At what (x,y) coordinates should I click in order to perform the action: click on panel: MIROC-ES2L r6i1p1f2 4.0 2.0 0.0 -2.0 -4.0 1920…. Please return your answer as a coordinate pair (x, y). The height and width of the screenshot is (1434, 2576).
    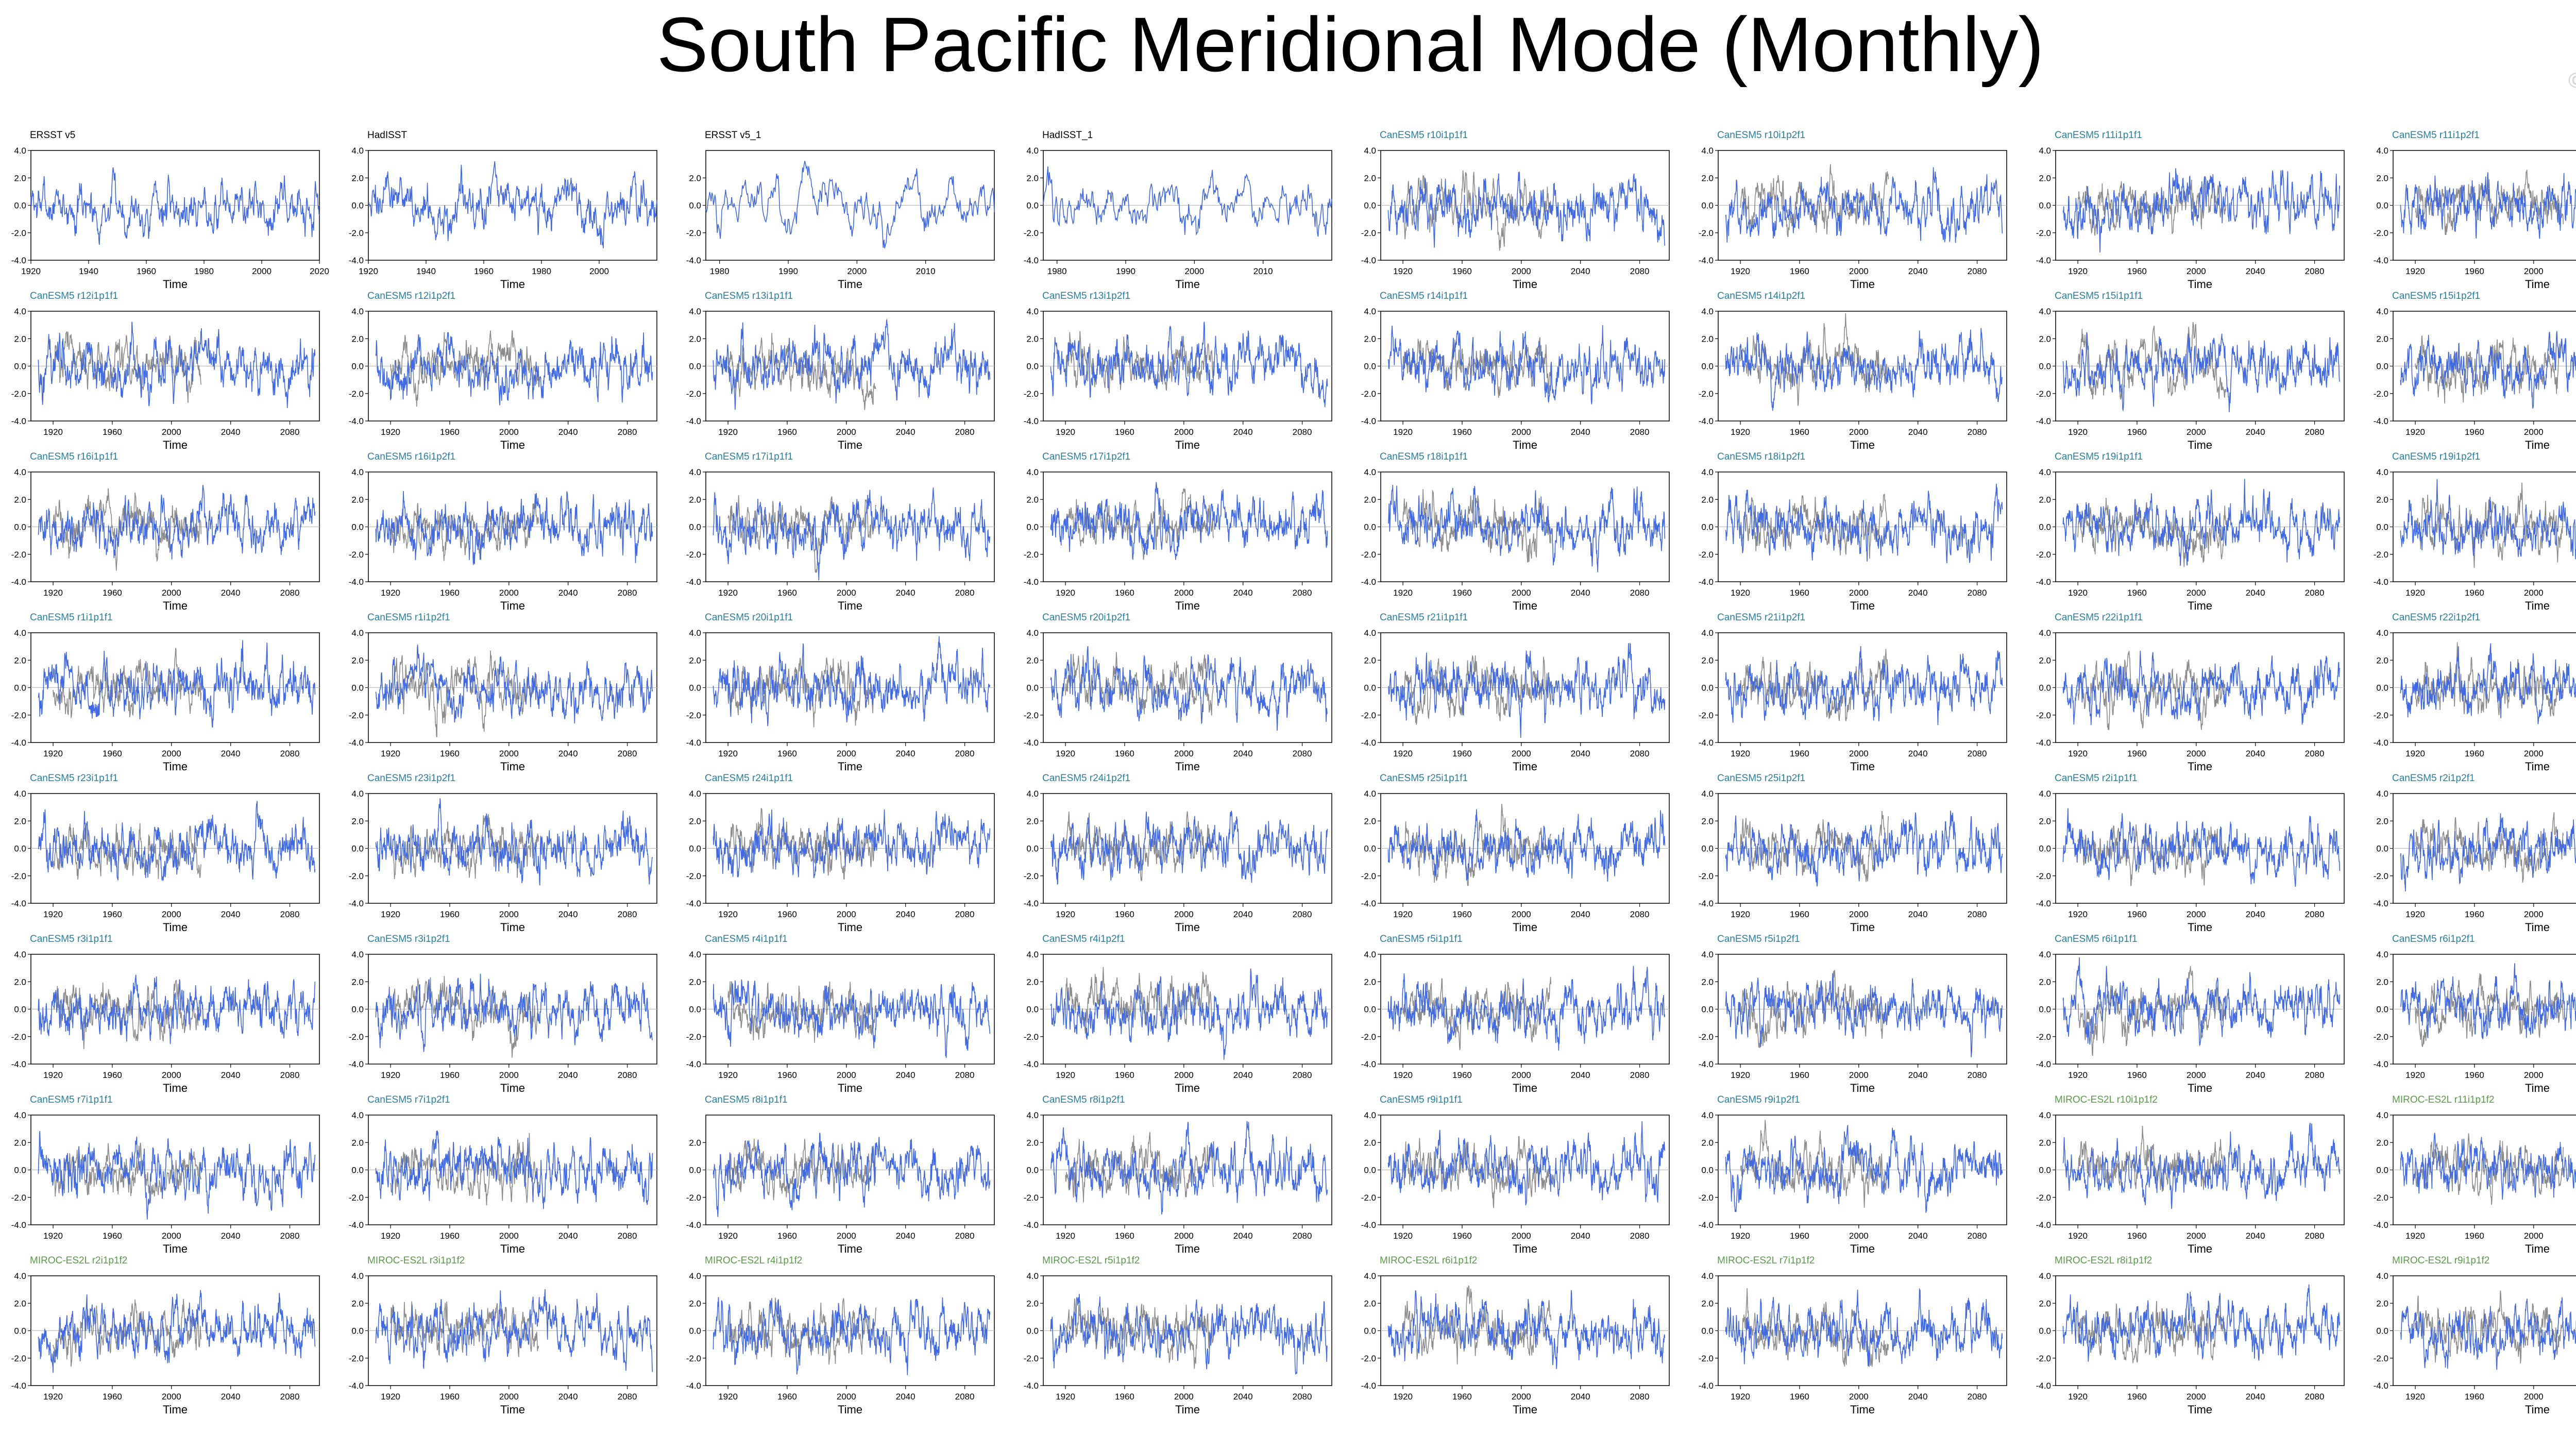
    Looking at the image, I should click on (1515, 1335).